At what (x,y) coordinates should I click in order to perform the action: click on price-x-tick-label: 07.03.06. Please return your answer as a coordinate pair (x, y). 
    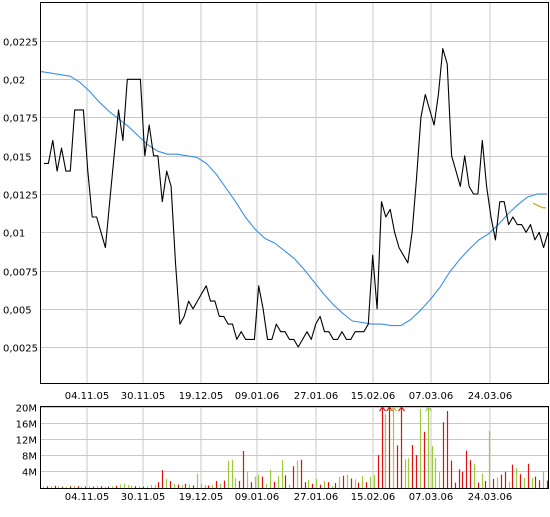
    Looking at the image, I should click on (431, 396).